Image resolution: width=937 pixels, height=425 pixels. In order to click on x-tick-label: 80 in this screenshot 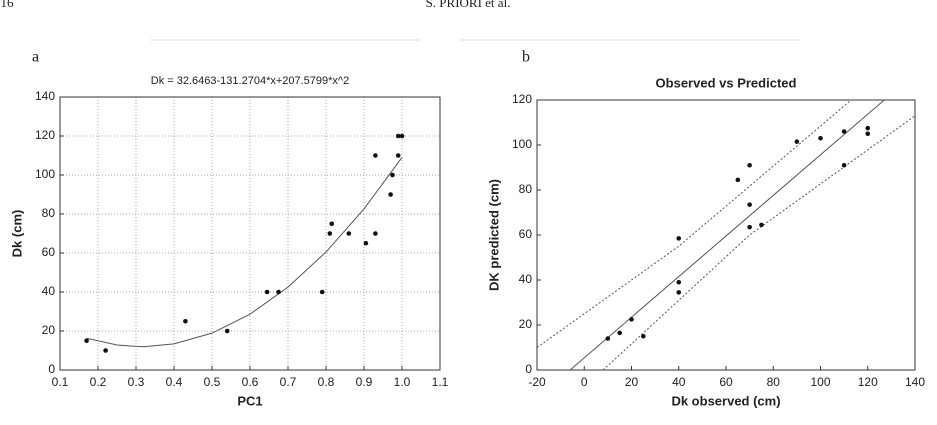, I will do `click(774, 382)`.